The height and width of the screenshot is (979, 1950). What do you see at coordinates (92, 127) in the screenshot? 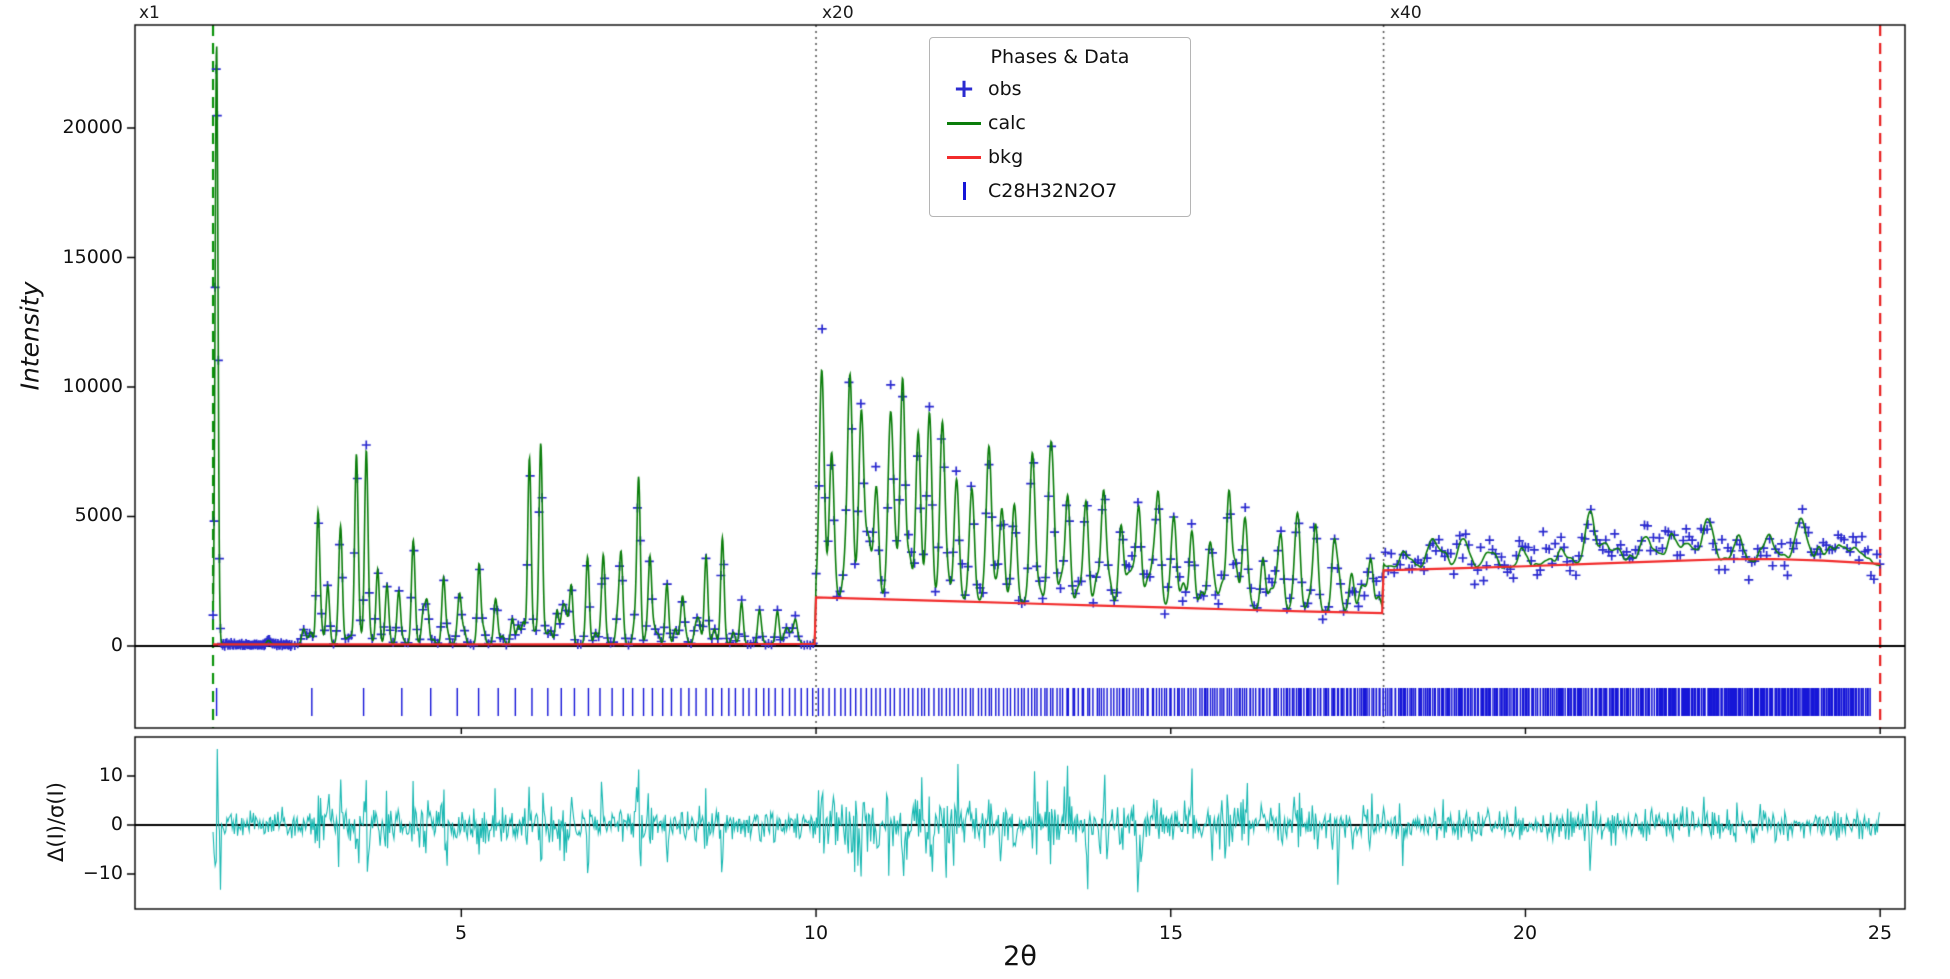
I see `intensity-tick-label: 20000` at bounding box center [92, 127].